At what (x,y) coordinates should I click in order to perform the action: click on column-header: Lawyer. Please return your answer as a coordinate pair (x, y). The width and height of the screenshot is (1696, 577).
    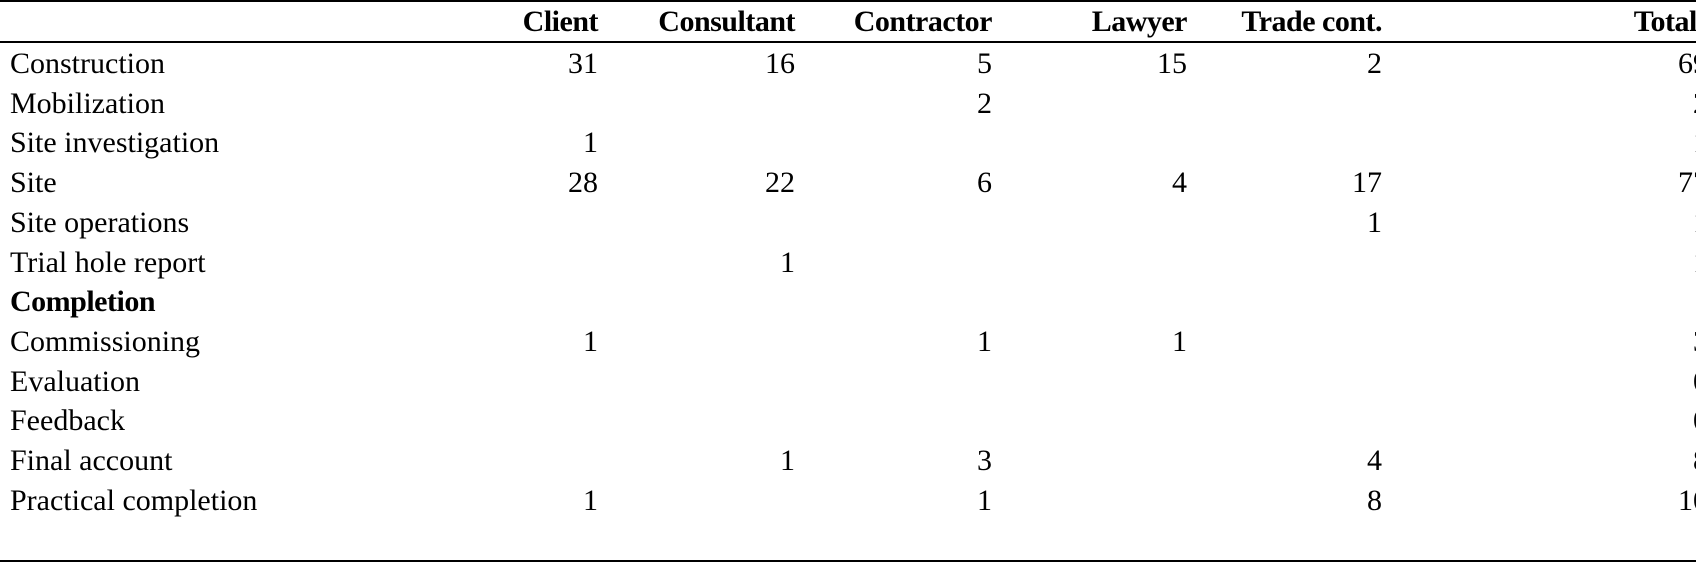
    Looking at the image, I should click on (1139, 21).